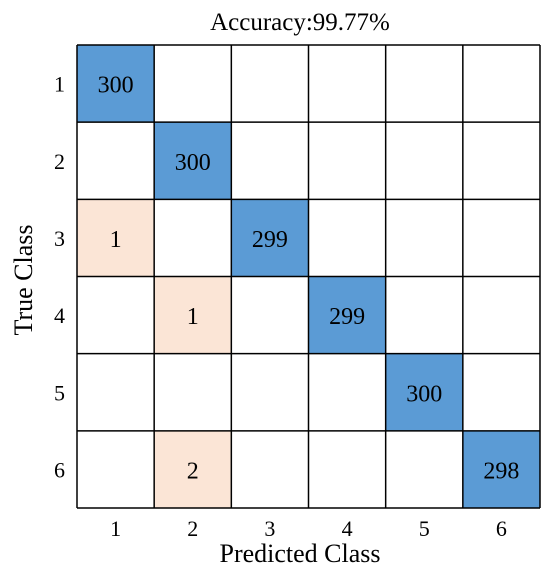 Image resolution: width=550 pixels, height=573 pixels. What do you see at coordinates (347, 161) in the screenshot?
I see `cell-r2-c4` at bounding box center [347, 161].